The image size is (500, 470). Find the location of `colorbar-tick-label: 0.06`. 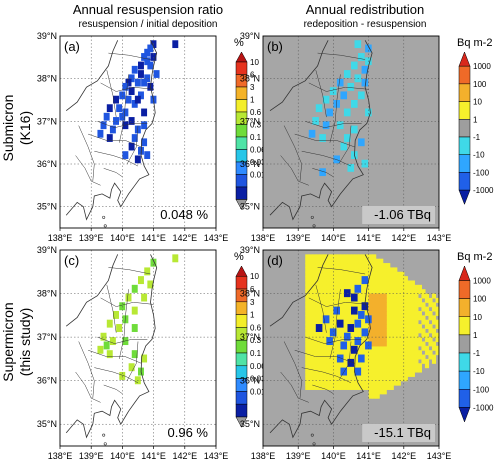

colorbar-tick-label: 0.06 is located at coordinates (258, 150).